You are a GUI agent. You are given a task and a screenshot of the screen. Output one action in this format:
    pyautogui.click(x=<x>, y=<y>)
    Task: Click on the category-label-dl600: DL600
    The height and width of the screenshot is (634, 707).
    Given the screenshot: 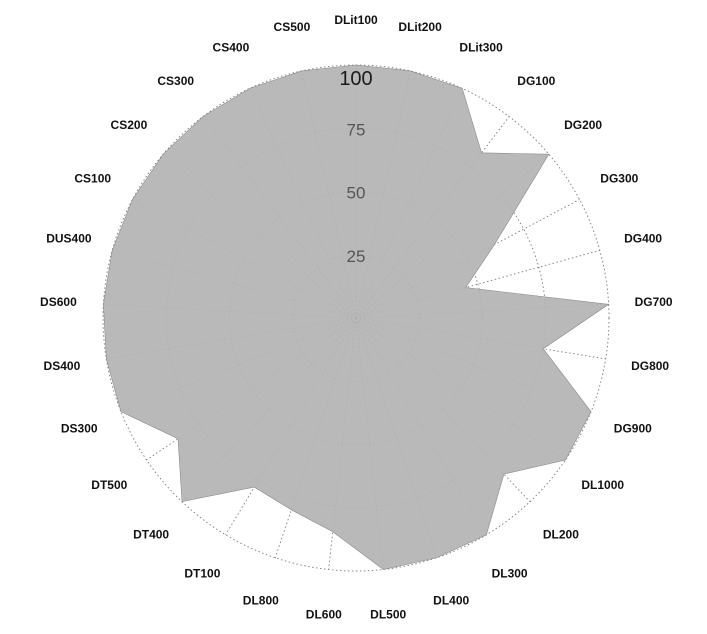 What is the action you would take?
    pyautogui.click(x=324, y=614)
    